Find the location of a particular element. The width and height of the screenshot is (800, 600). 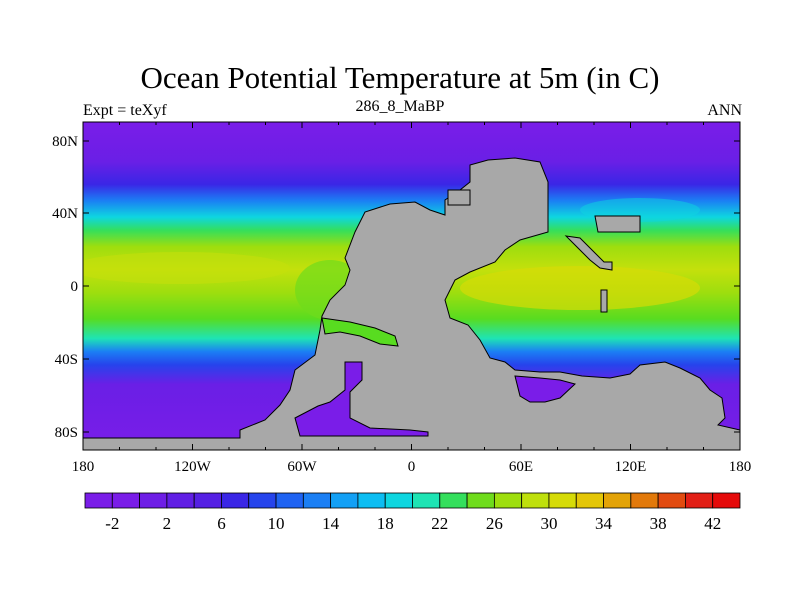

colorbar-label: 42 is located at coordinates (712, 523).